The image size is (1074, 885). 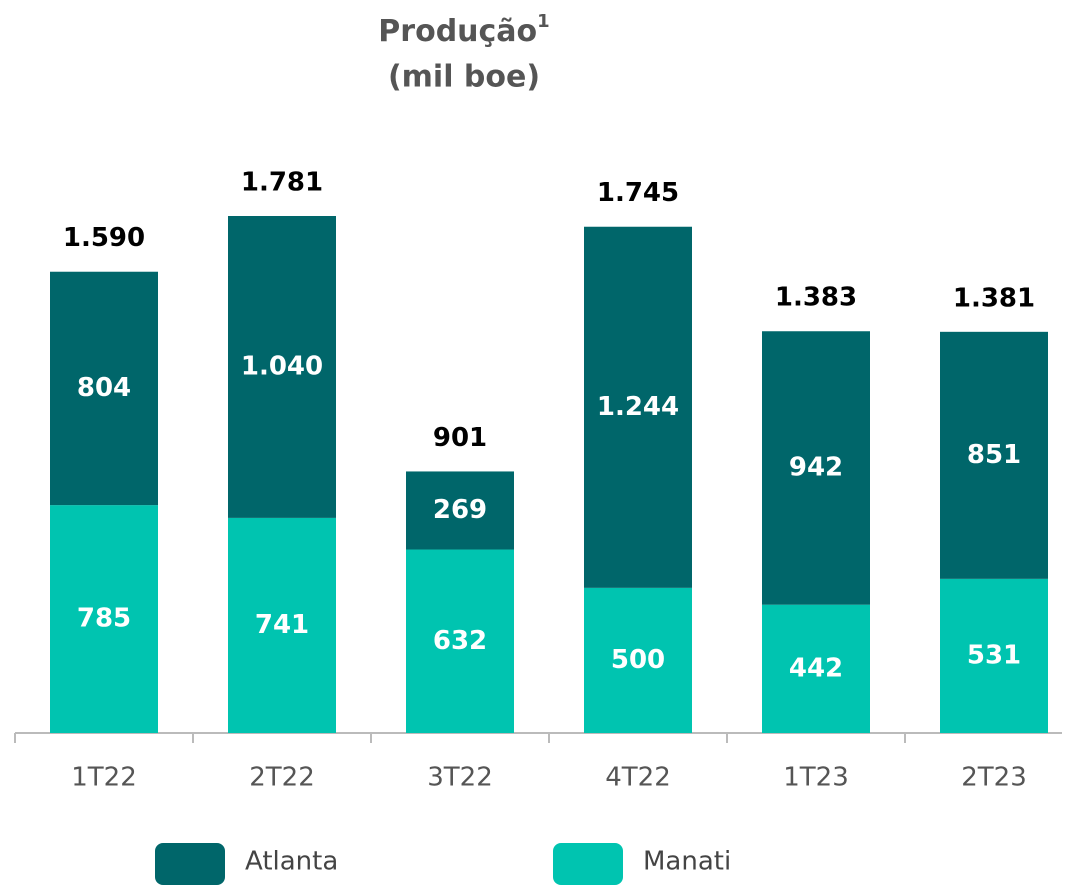 I want to click on data-label: 531, so click(x=994, y=655).